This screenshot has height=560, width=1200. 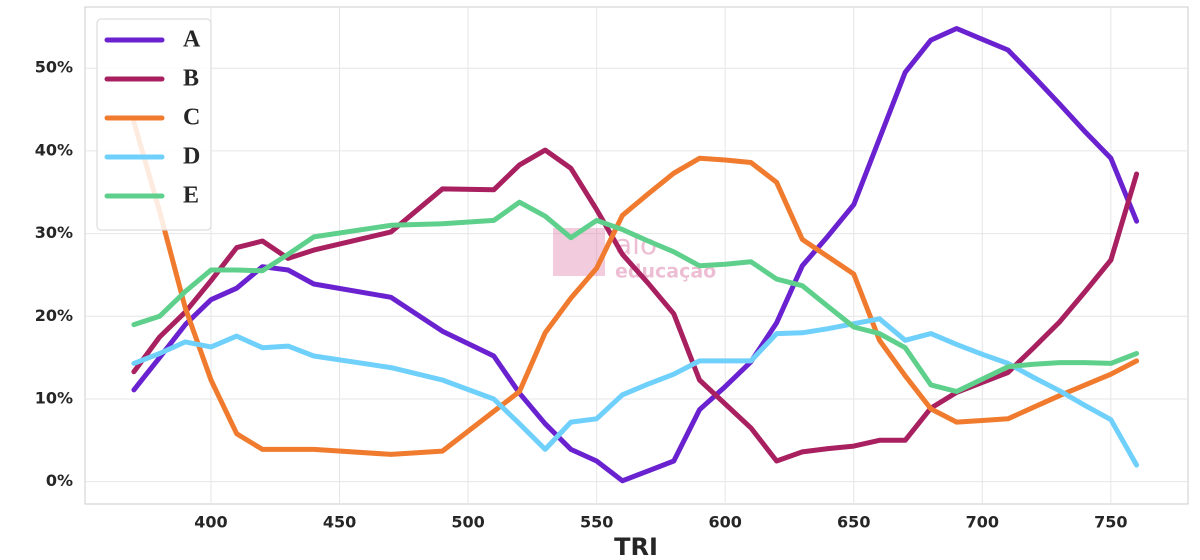 What do you see at coordinates (636, 546) in the screenshot?
I see `x-axis-label: TRI` at bounding box center [636, 546].